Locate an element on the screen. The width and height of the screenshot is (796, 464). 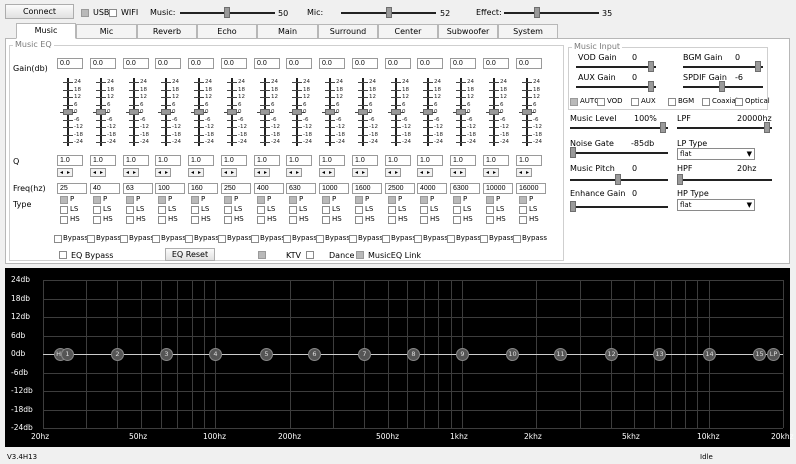
enhance-gain-thumb is located at coordinates (573, 206).